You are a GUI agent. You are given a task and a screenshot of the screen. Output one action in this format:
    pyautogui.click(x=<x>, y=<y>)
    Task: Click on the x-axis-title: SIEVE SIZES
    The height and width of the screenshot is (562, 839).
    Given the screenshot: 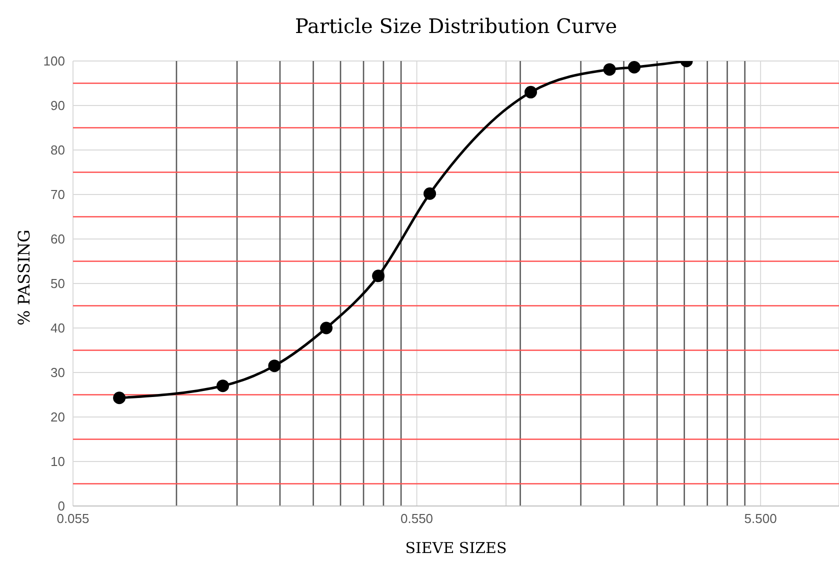 What is the action you would take?
    pyautogui.click(x=456, y=548)
    